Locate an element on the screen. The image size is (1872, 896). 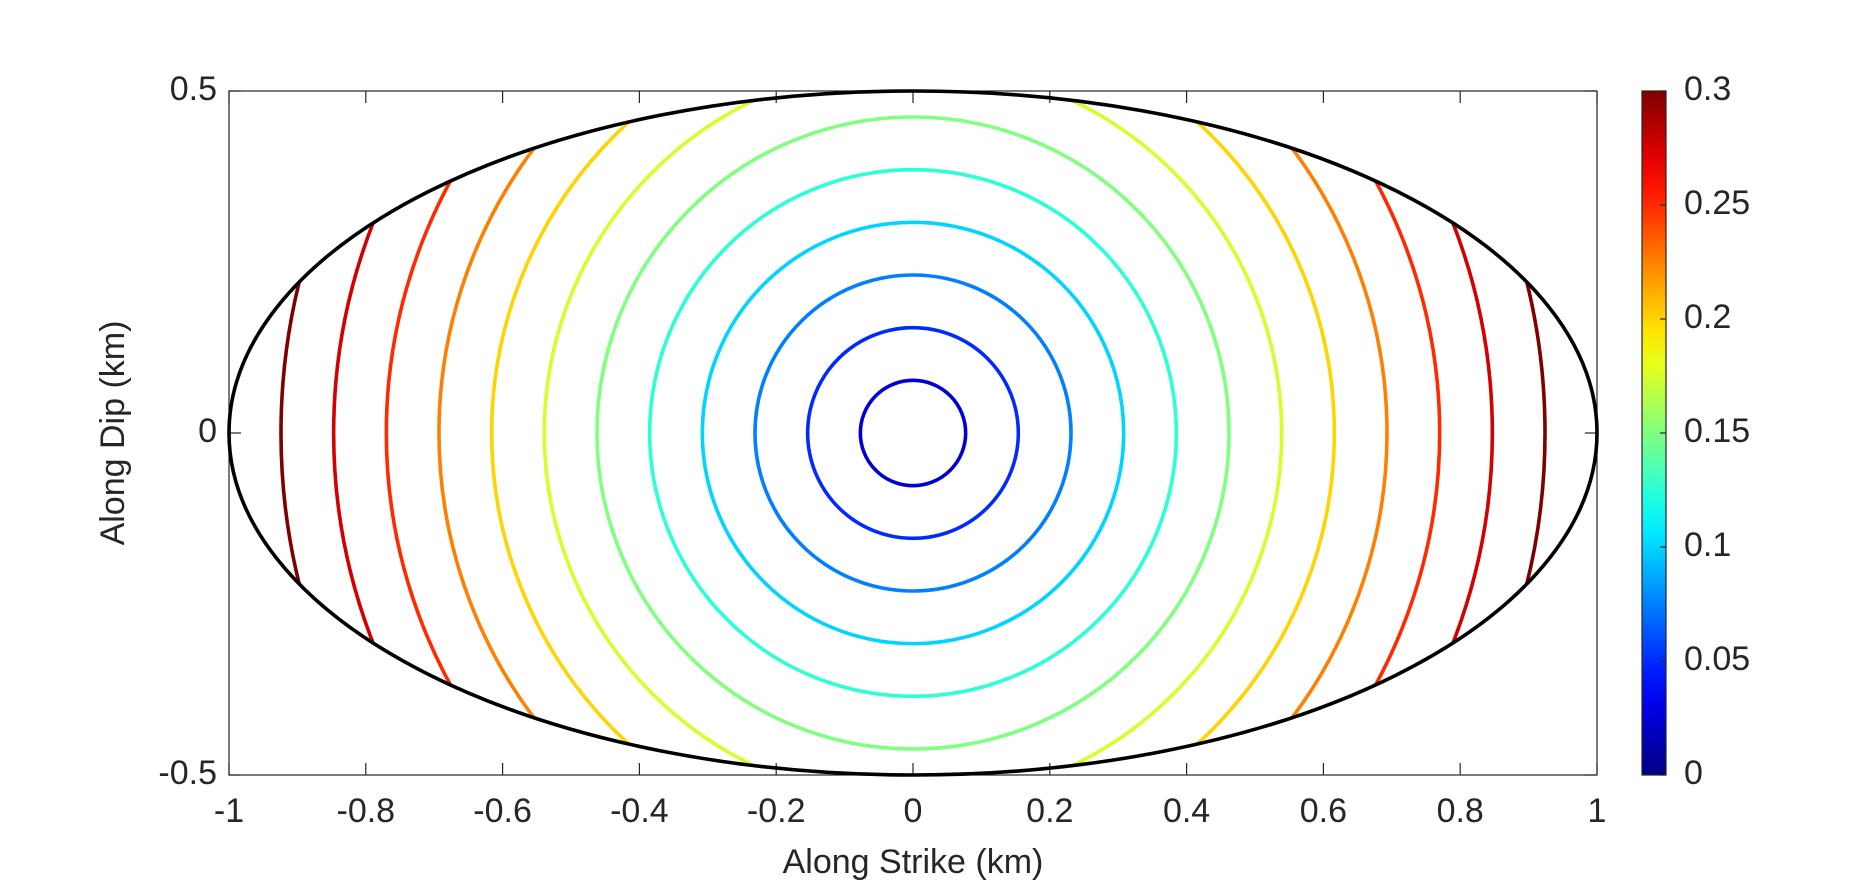
colorbar-tick-label: 0.1 is located at coordinates (1707, 545).